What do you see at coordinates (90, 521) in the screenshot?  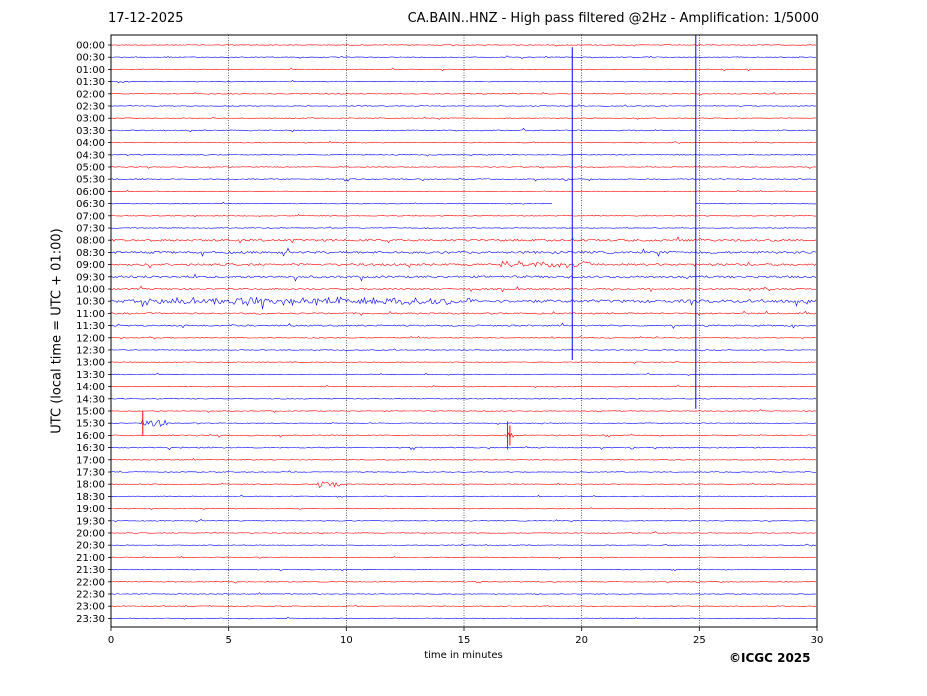 I see `y-tick-label: 19:30` at bounding box center [90, 521].